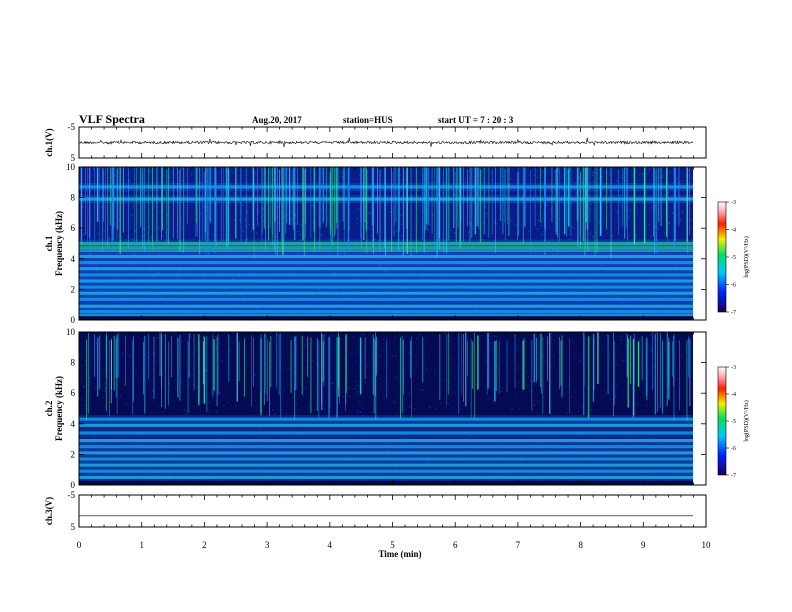  I want to click on y-axis-label: Frequency (kHz), so click(59, 243).